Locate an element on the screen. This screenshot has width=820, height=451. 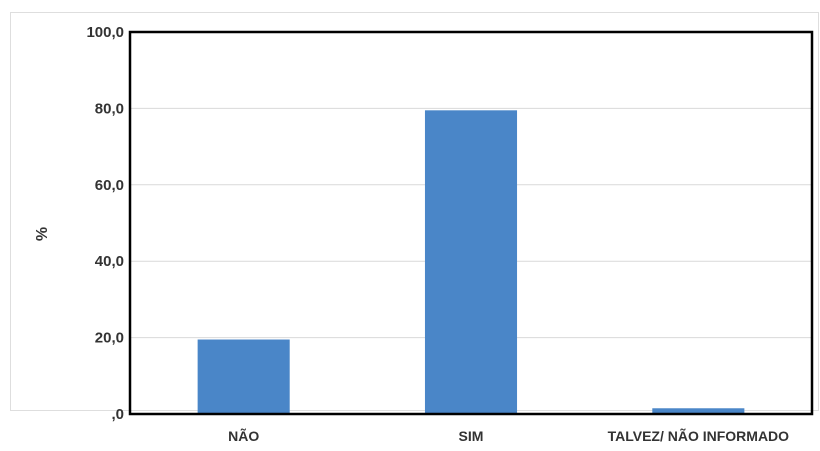
x-category-label: TALVEZ/ NÃO INFORMADO is located at coordinates (699, 435).